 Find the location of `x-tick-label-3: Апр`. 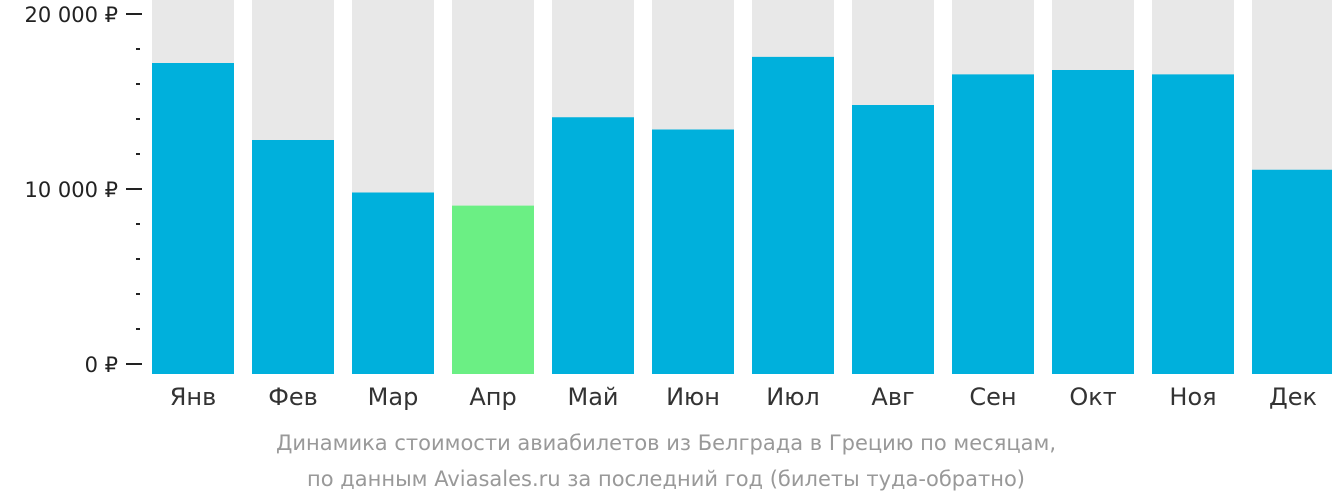

x-tick-label-3: Апр is located at coordinates (492, 397).